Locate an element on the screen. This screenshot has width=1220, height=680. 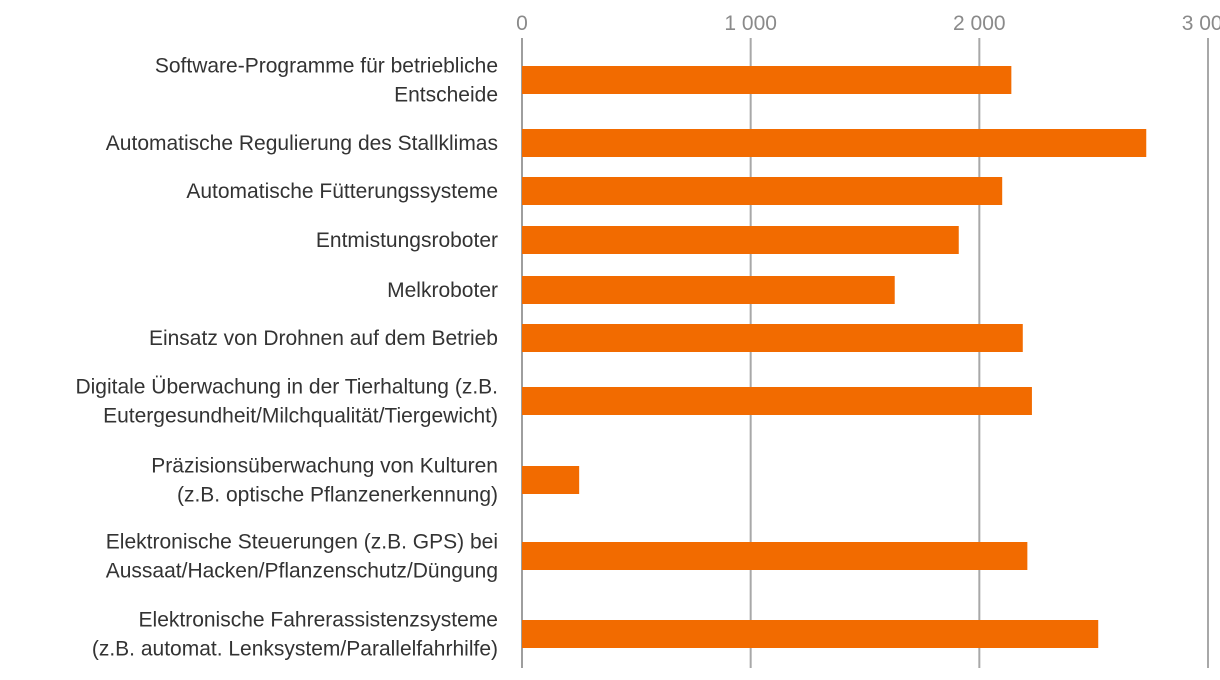
category-label: Automatische Regulierung des Stallklimas is located at coordinates (302, 143).